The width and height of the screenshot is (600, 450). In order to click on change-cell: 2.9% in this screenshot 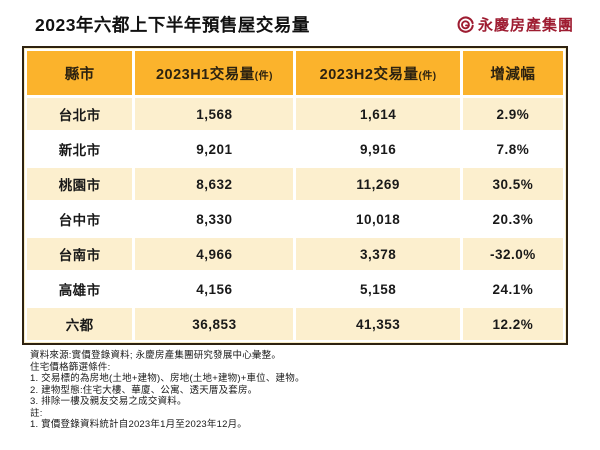, I will do `click(512, 114)`.